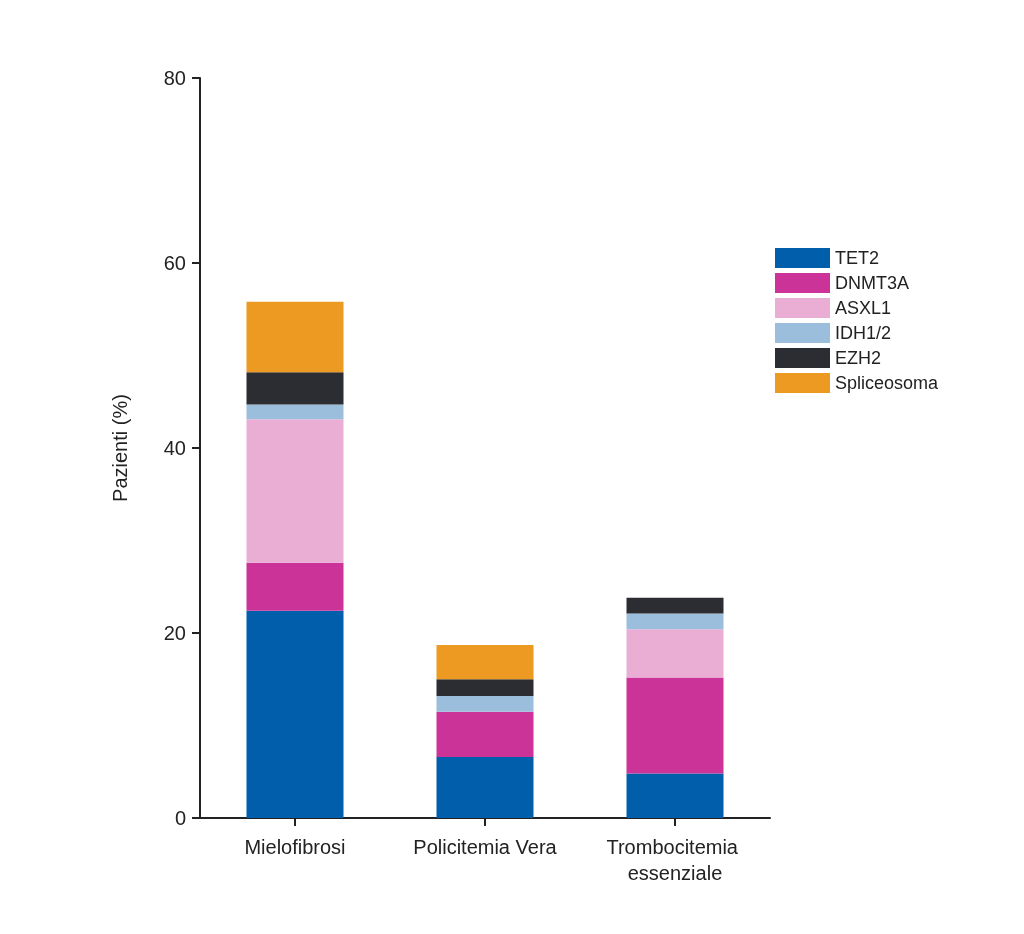 This screenshot has height=934, width=1024. I want to click on y-tick-label: 0, so click(180, 818).